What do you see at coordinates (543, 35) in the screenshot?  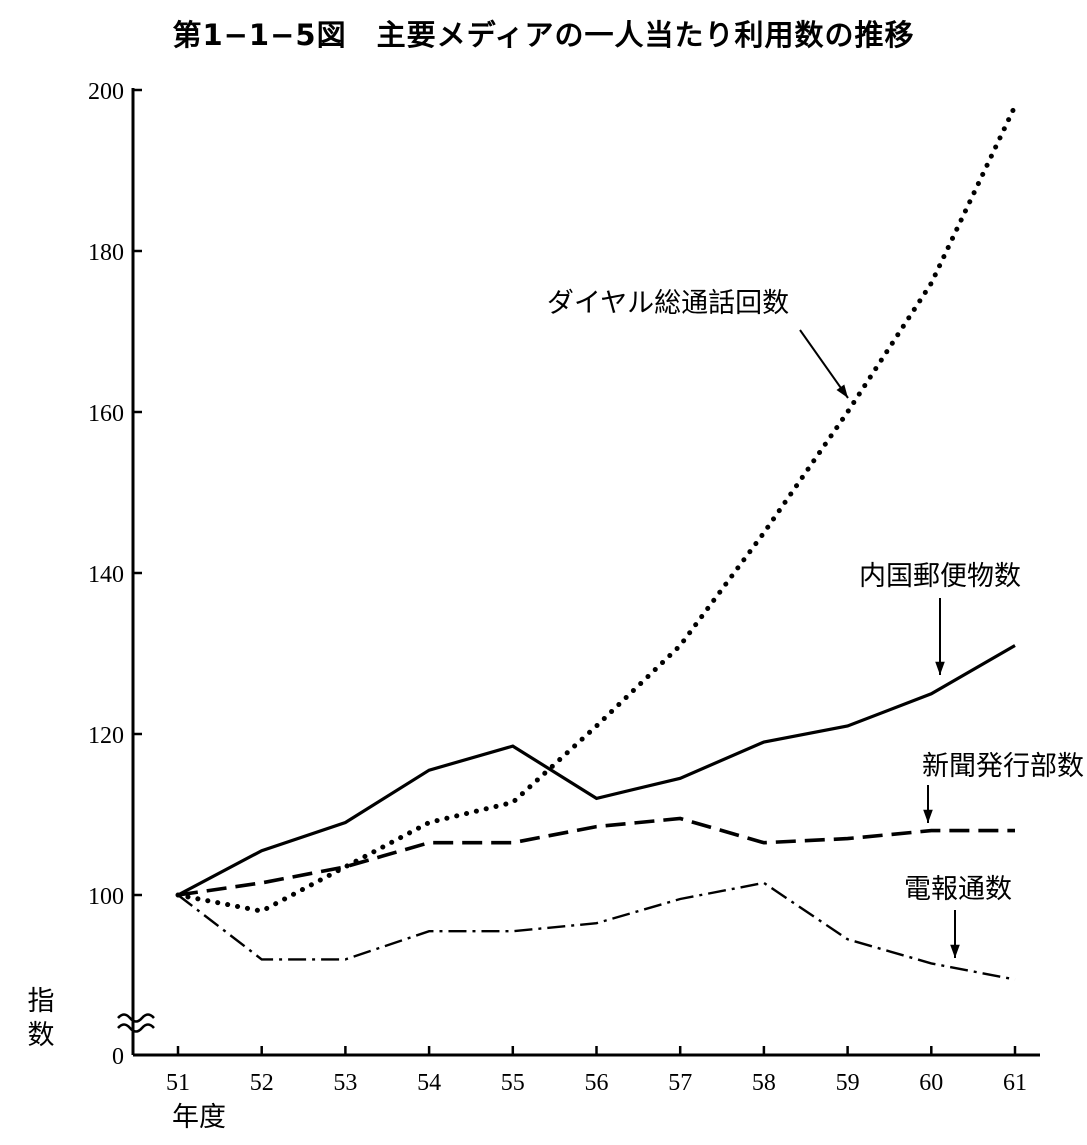 I see `chart-title: 第1−1−5図 主要メディアの一人当たり利用数の推移` at bounding box center [543, 35].